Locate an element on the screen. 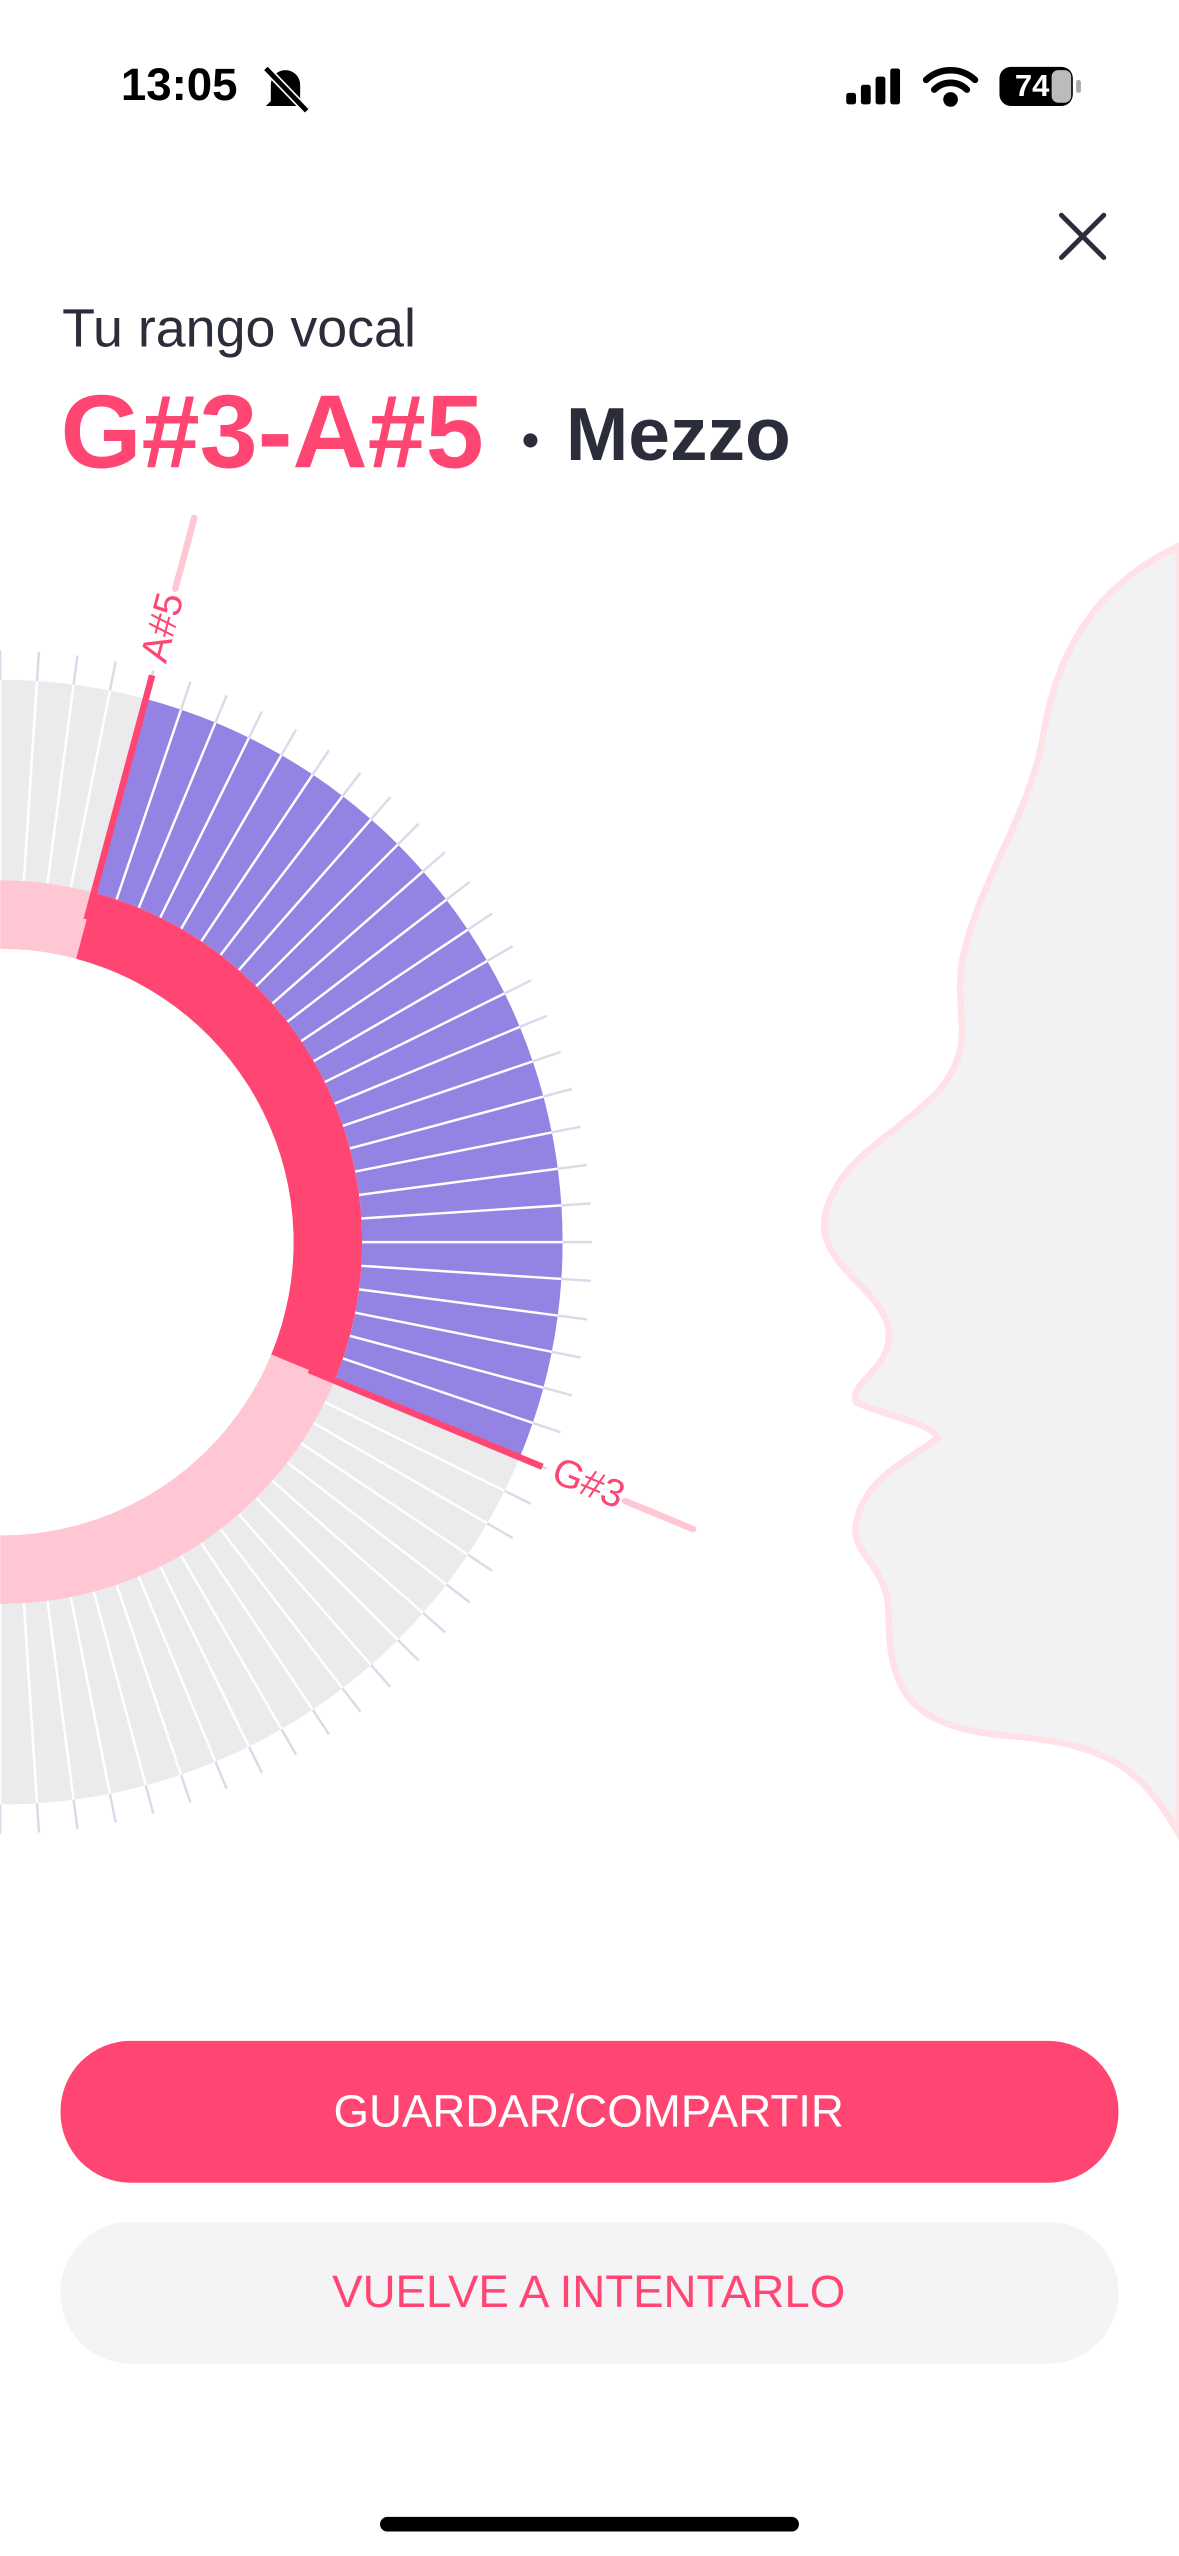 Image resolution: width=1179 pixels, height=2556 pixels. primary-button-bg is located at coordinates (589, 2111).